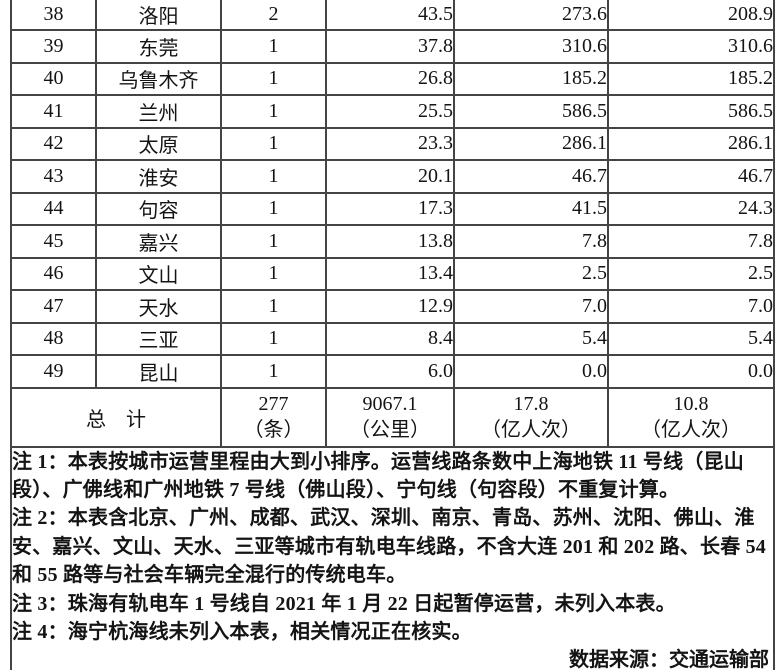 The height and width of the screenshot is (670, 780). What do you see at coordinates (158, 46) in the screenshot?
I see `city-cell: 东莞` at bounding box center [158, 46].